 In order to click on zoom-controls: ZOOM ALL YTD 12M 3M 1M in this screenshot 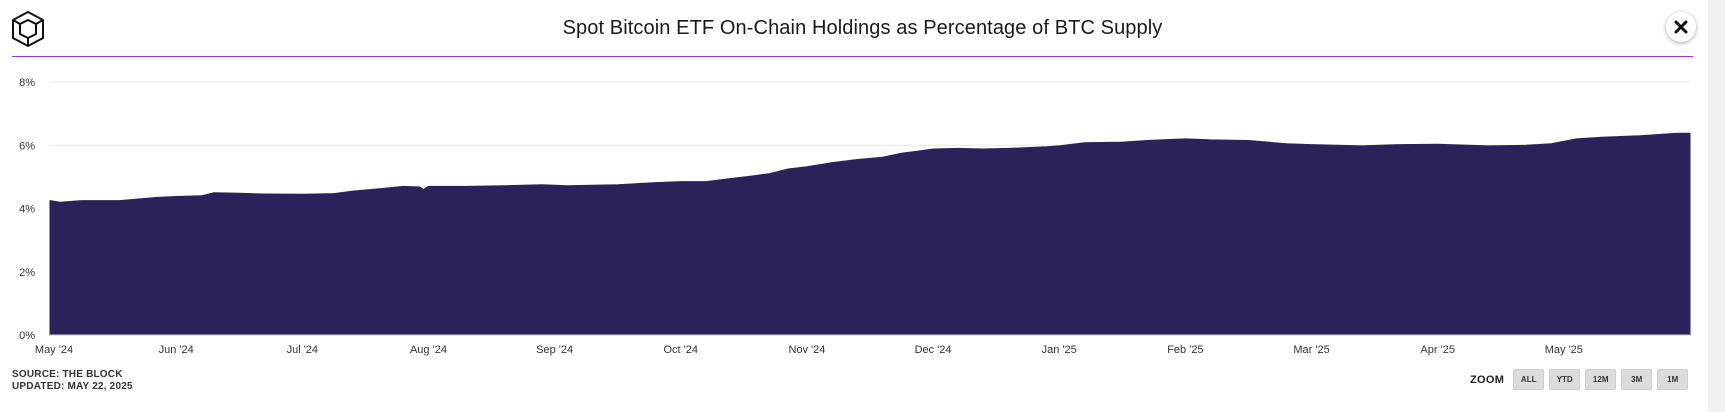, I will do `click(1579, 379)`.